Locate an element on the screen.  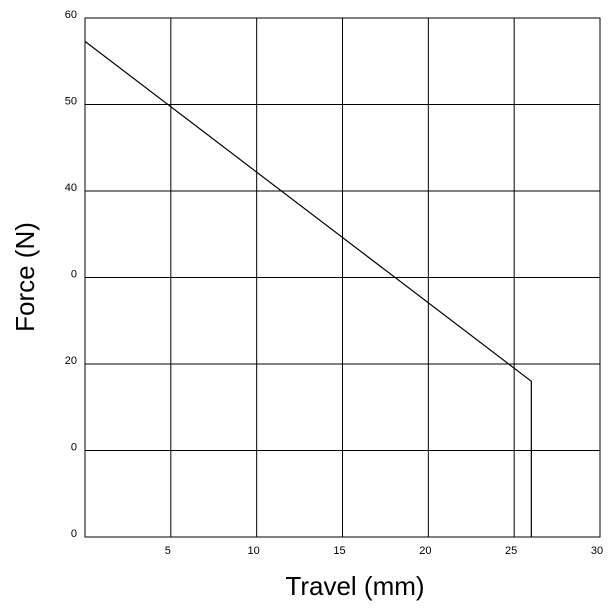
y-tick-label: 20 is located at coordinates (71, 361).